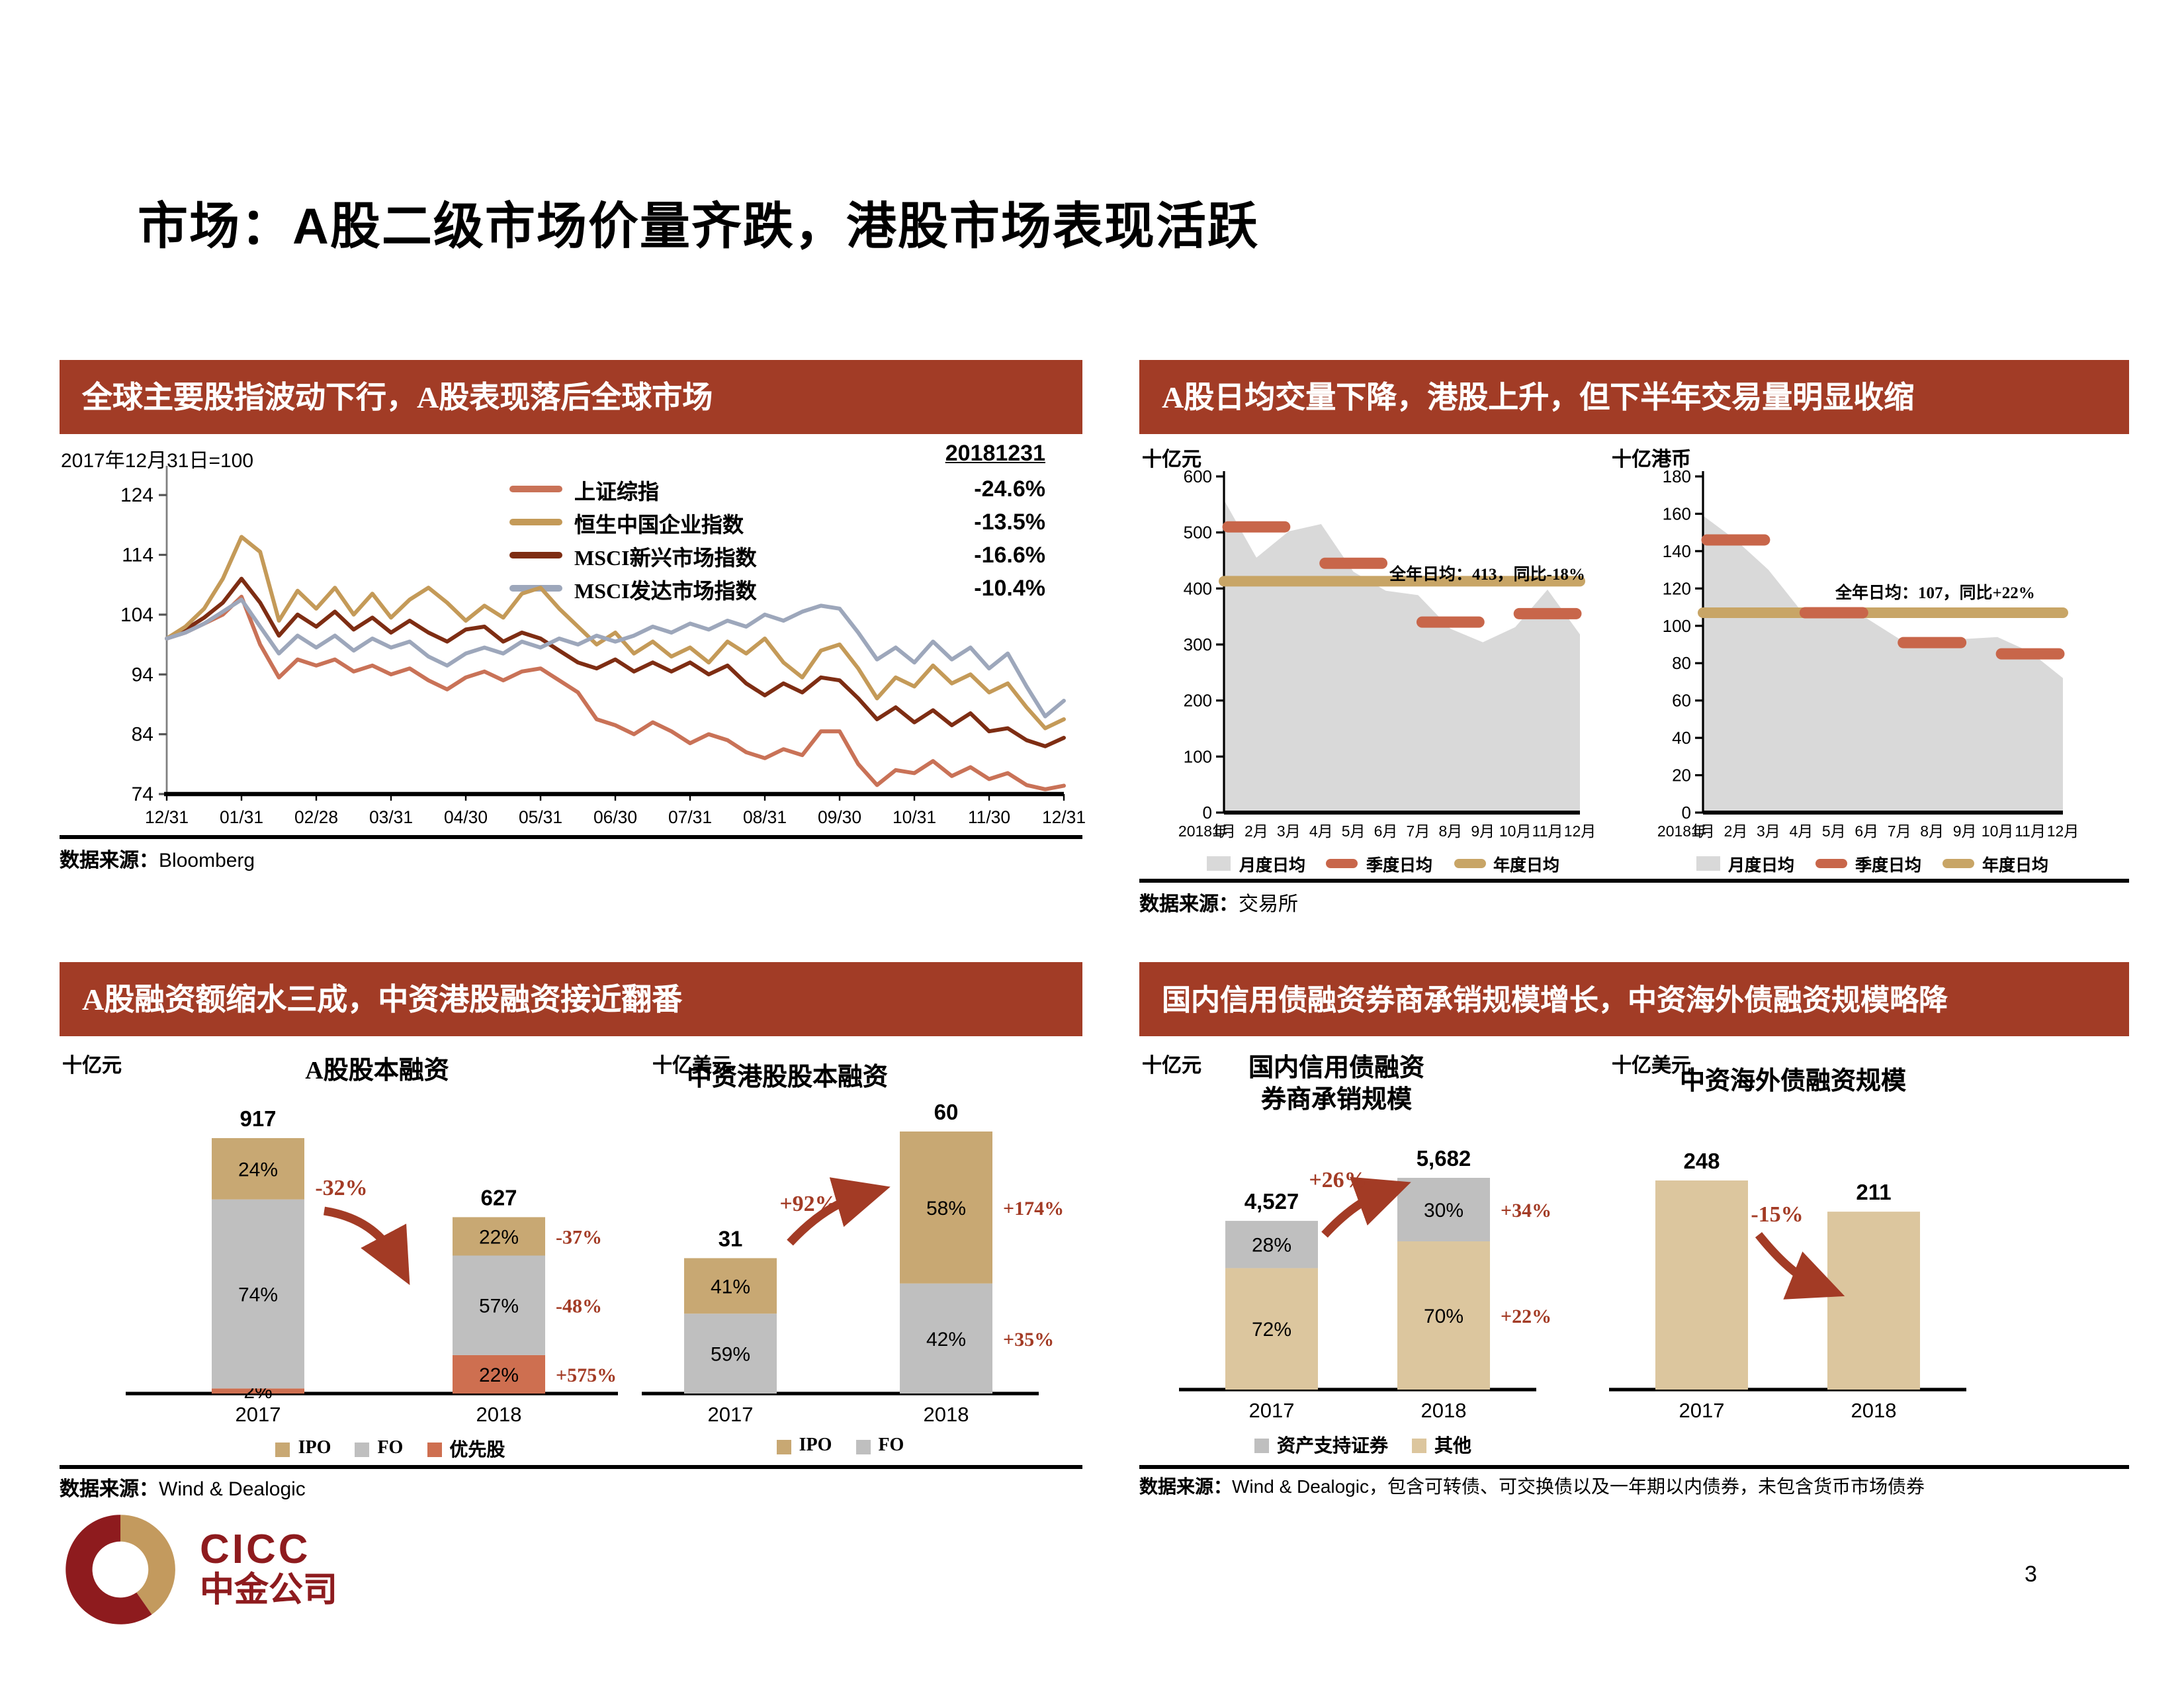  Describe the element at coordinates (1033, 1209) in the screenshot. I see `svg-text: +174%` at that location.